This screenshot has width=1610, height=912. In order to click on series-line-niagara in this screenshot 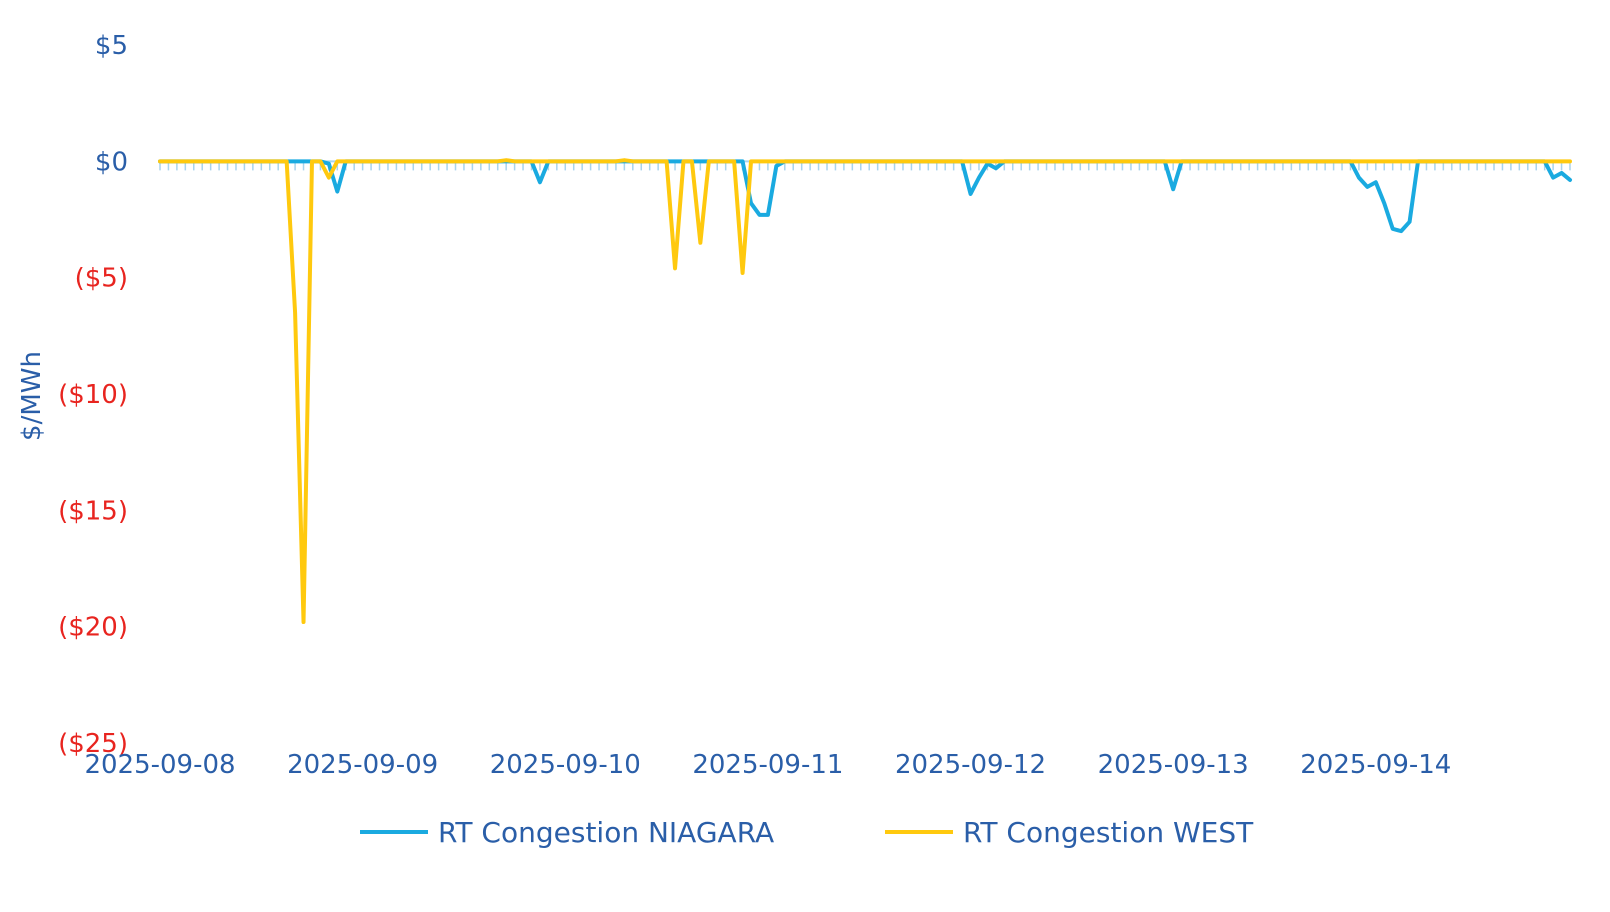, I will do `click(865, 196)`.